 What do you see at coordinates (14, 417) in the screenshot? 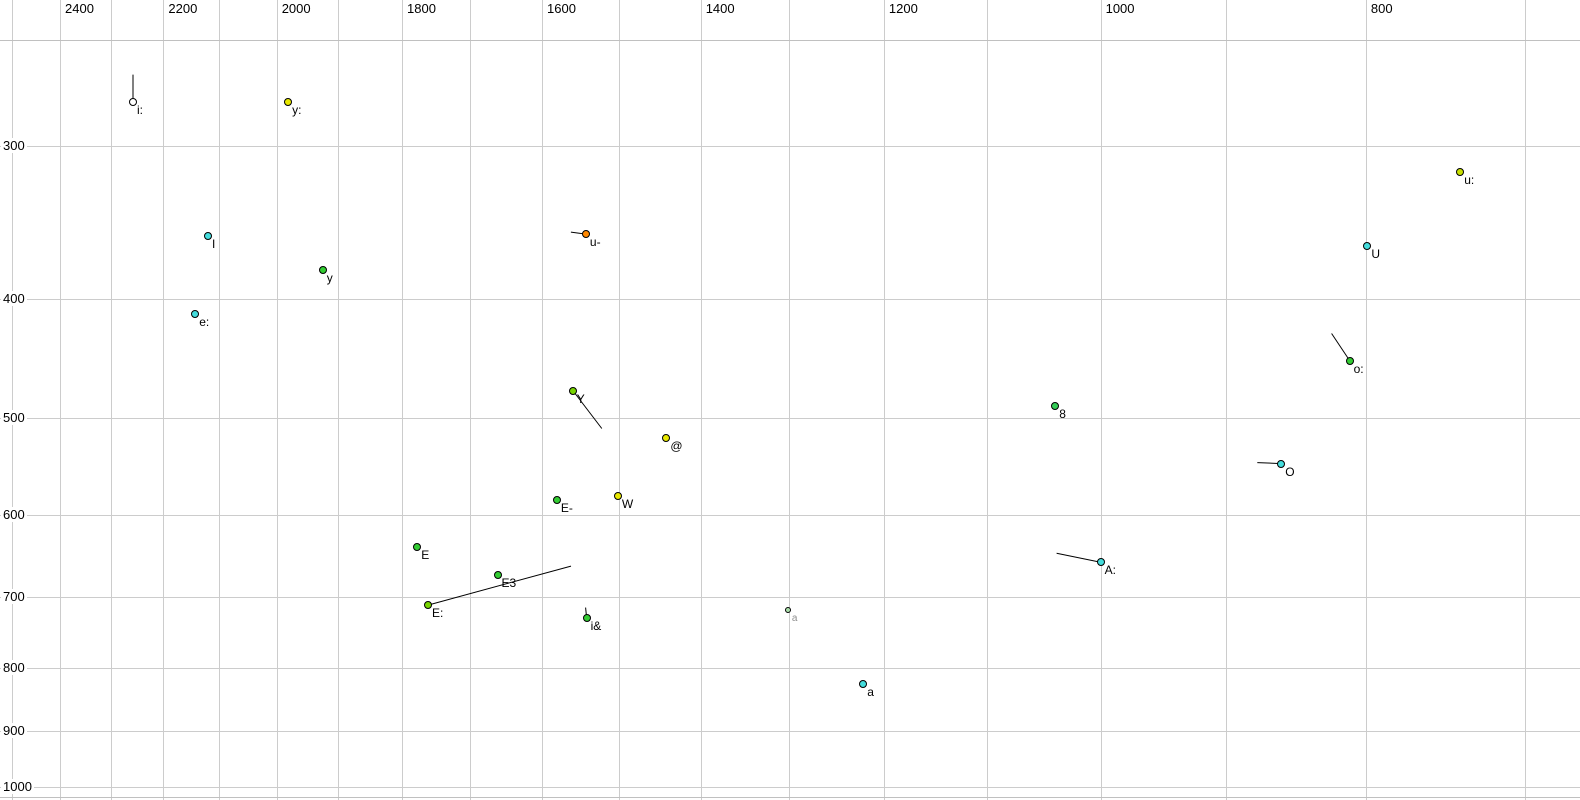
I see `y-tick-label: 500` at bounding box center [14, 417].